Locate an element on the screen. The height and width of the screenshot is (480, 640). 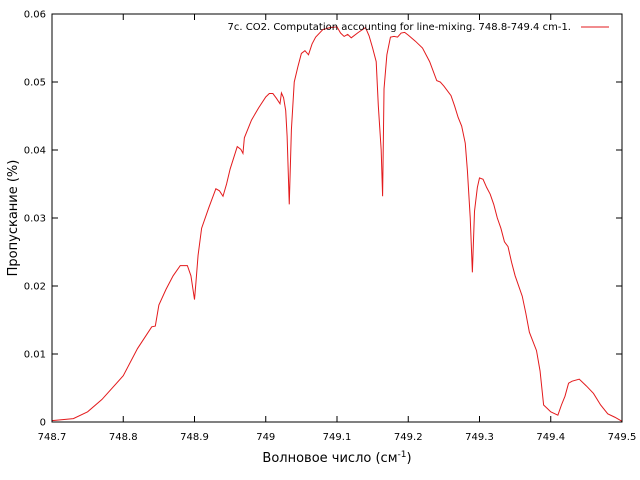
x-axis-label: Волновое число (см-1) is located at coordinates (336, 458).